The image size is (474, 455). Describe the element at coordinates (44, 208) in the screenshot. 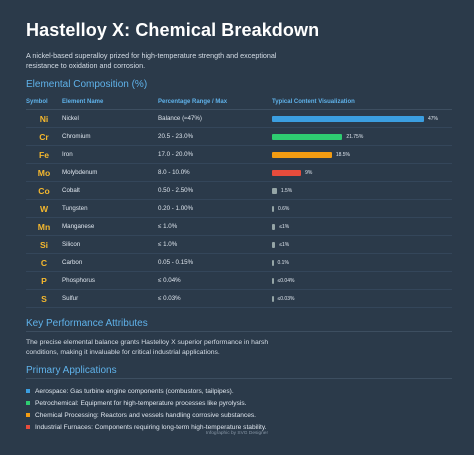

I see `element-symbol: W` at that location.